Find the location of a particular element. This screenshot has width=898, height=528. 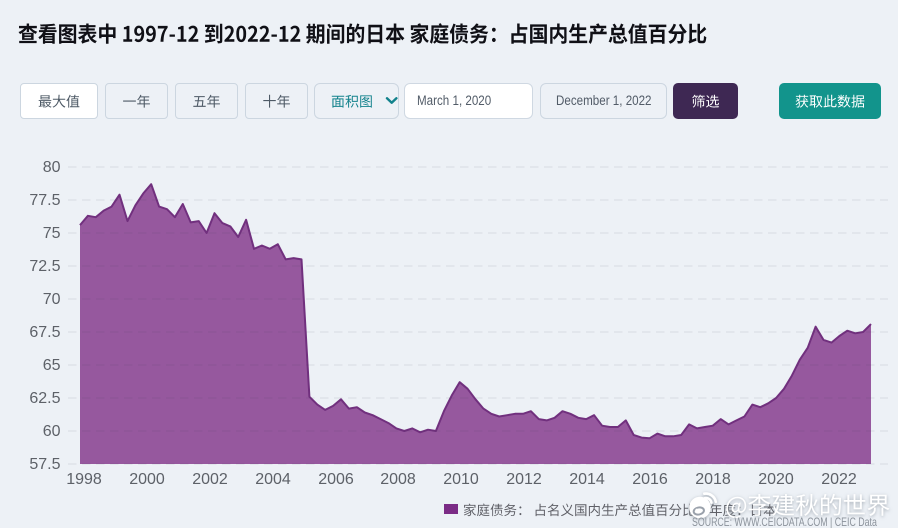

svg-text: 1998 is located at coordinates (84, 479).